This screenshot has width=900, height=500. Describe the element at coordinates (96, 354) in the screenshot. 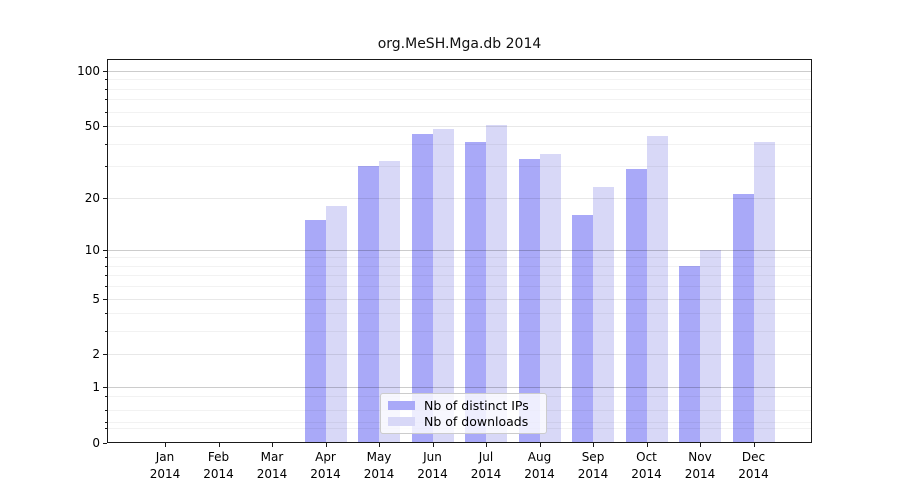

I see `ytick-label-2: 2` at that location.